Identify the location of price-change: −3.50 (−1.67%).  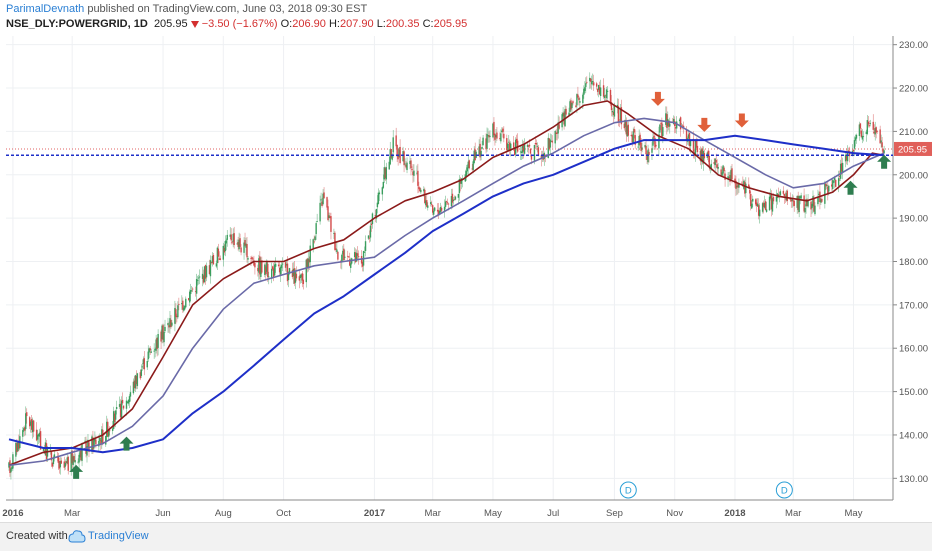
(239, 24).